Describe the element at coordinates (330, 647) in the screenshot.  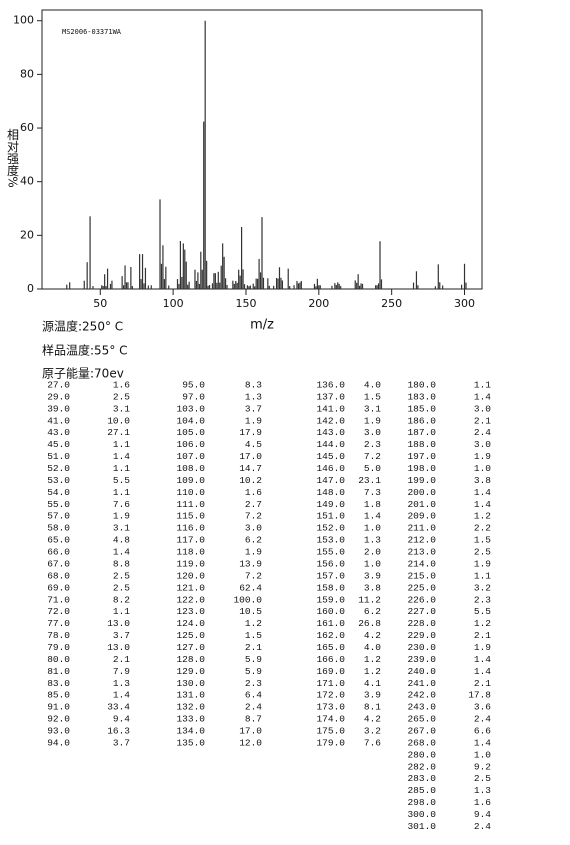
I see `mz-cell: 165.0` at that location.